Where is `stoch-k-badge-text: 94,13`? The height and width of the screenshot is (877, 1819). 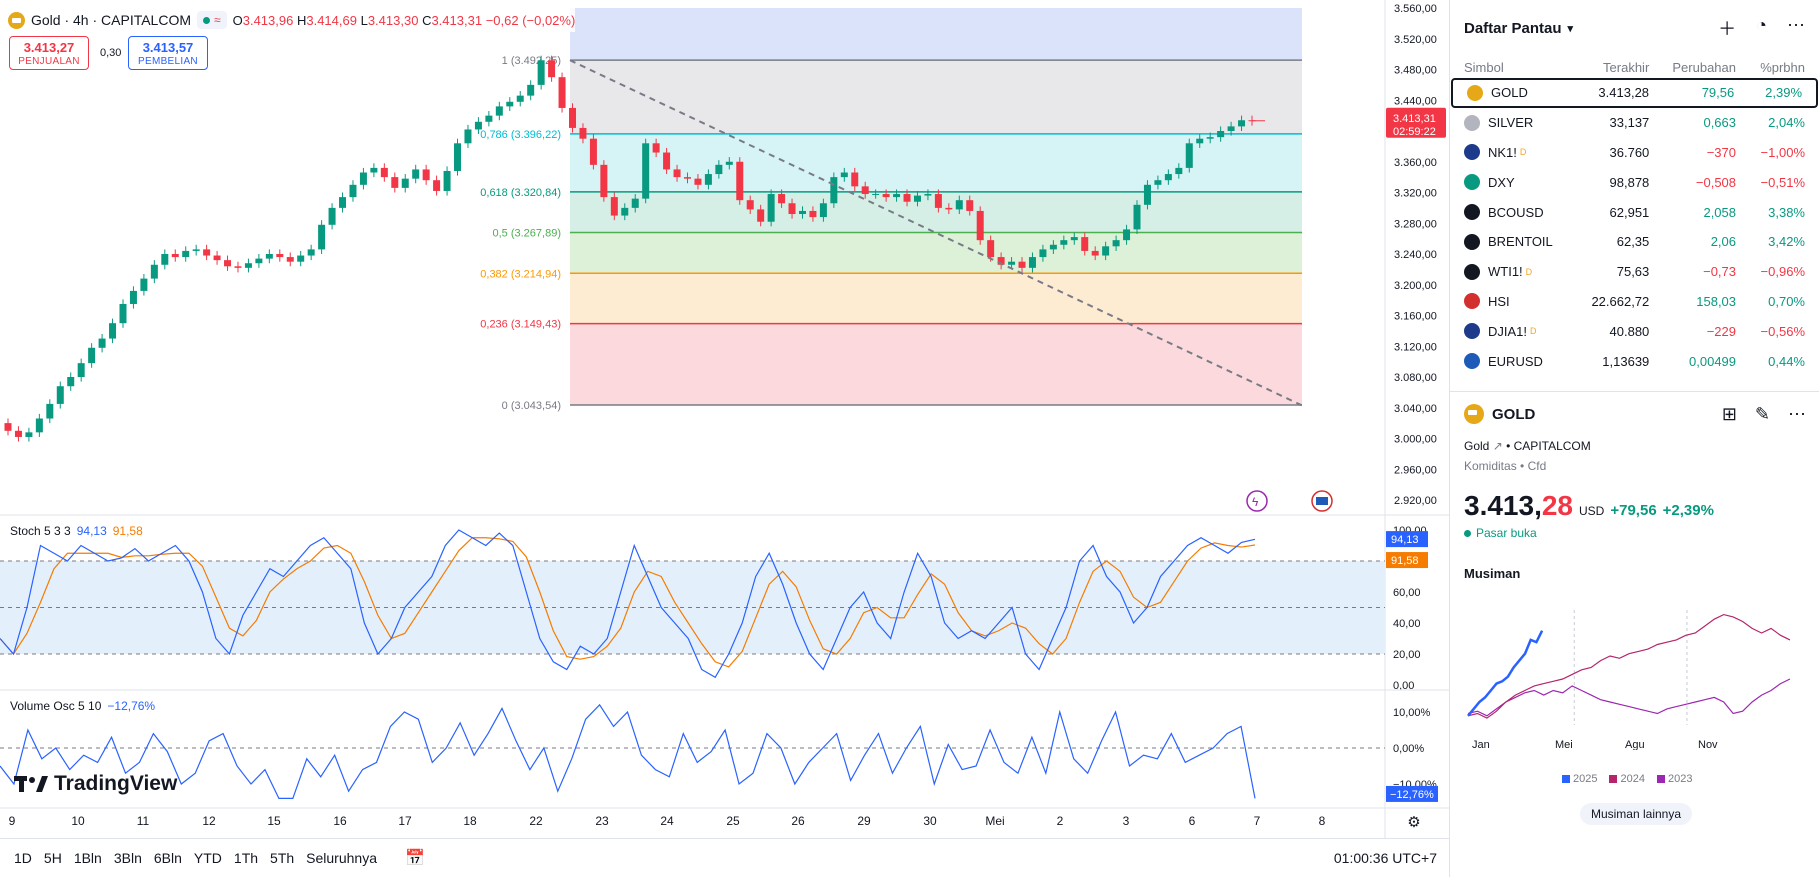 stoch-k-badge-text: 94,13 is located at coordinates (1405, 540).